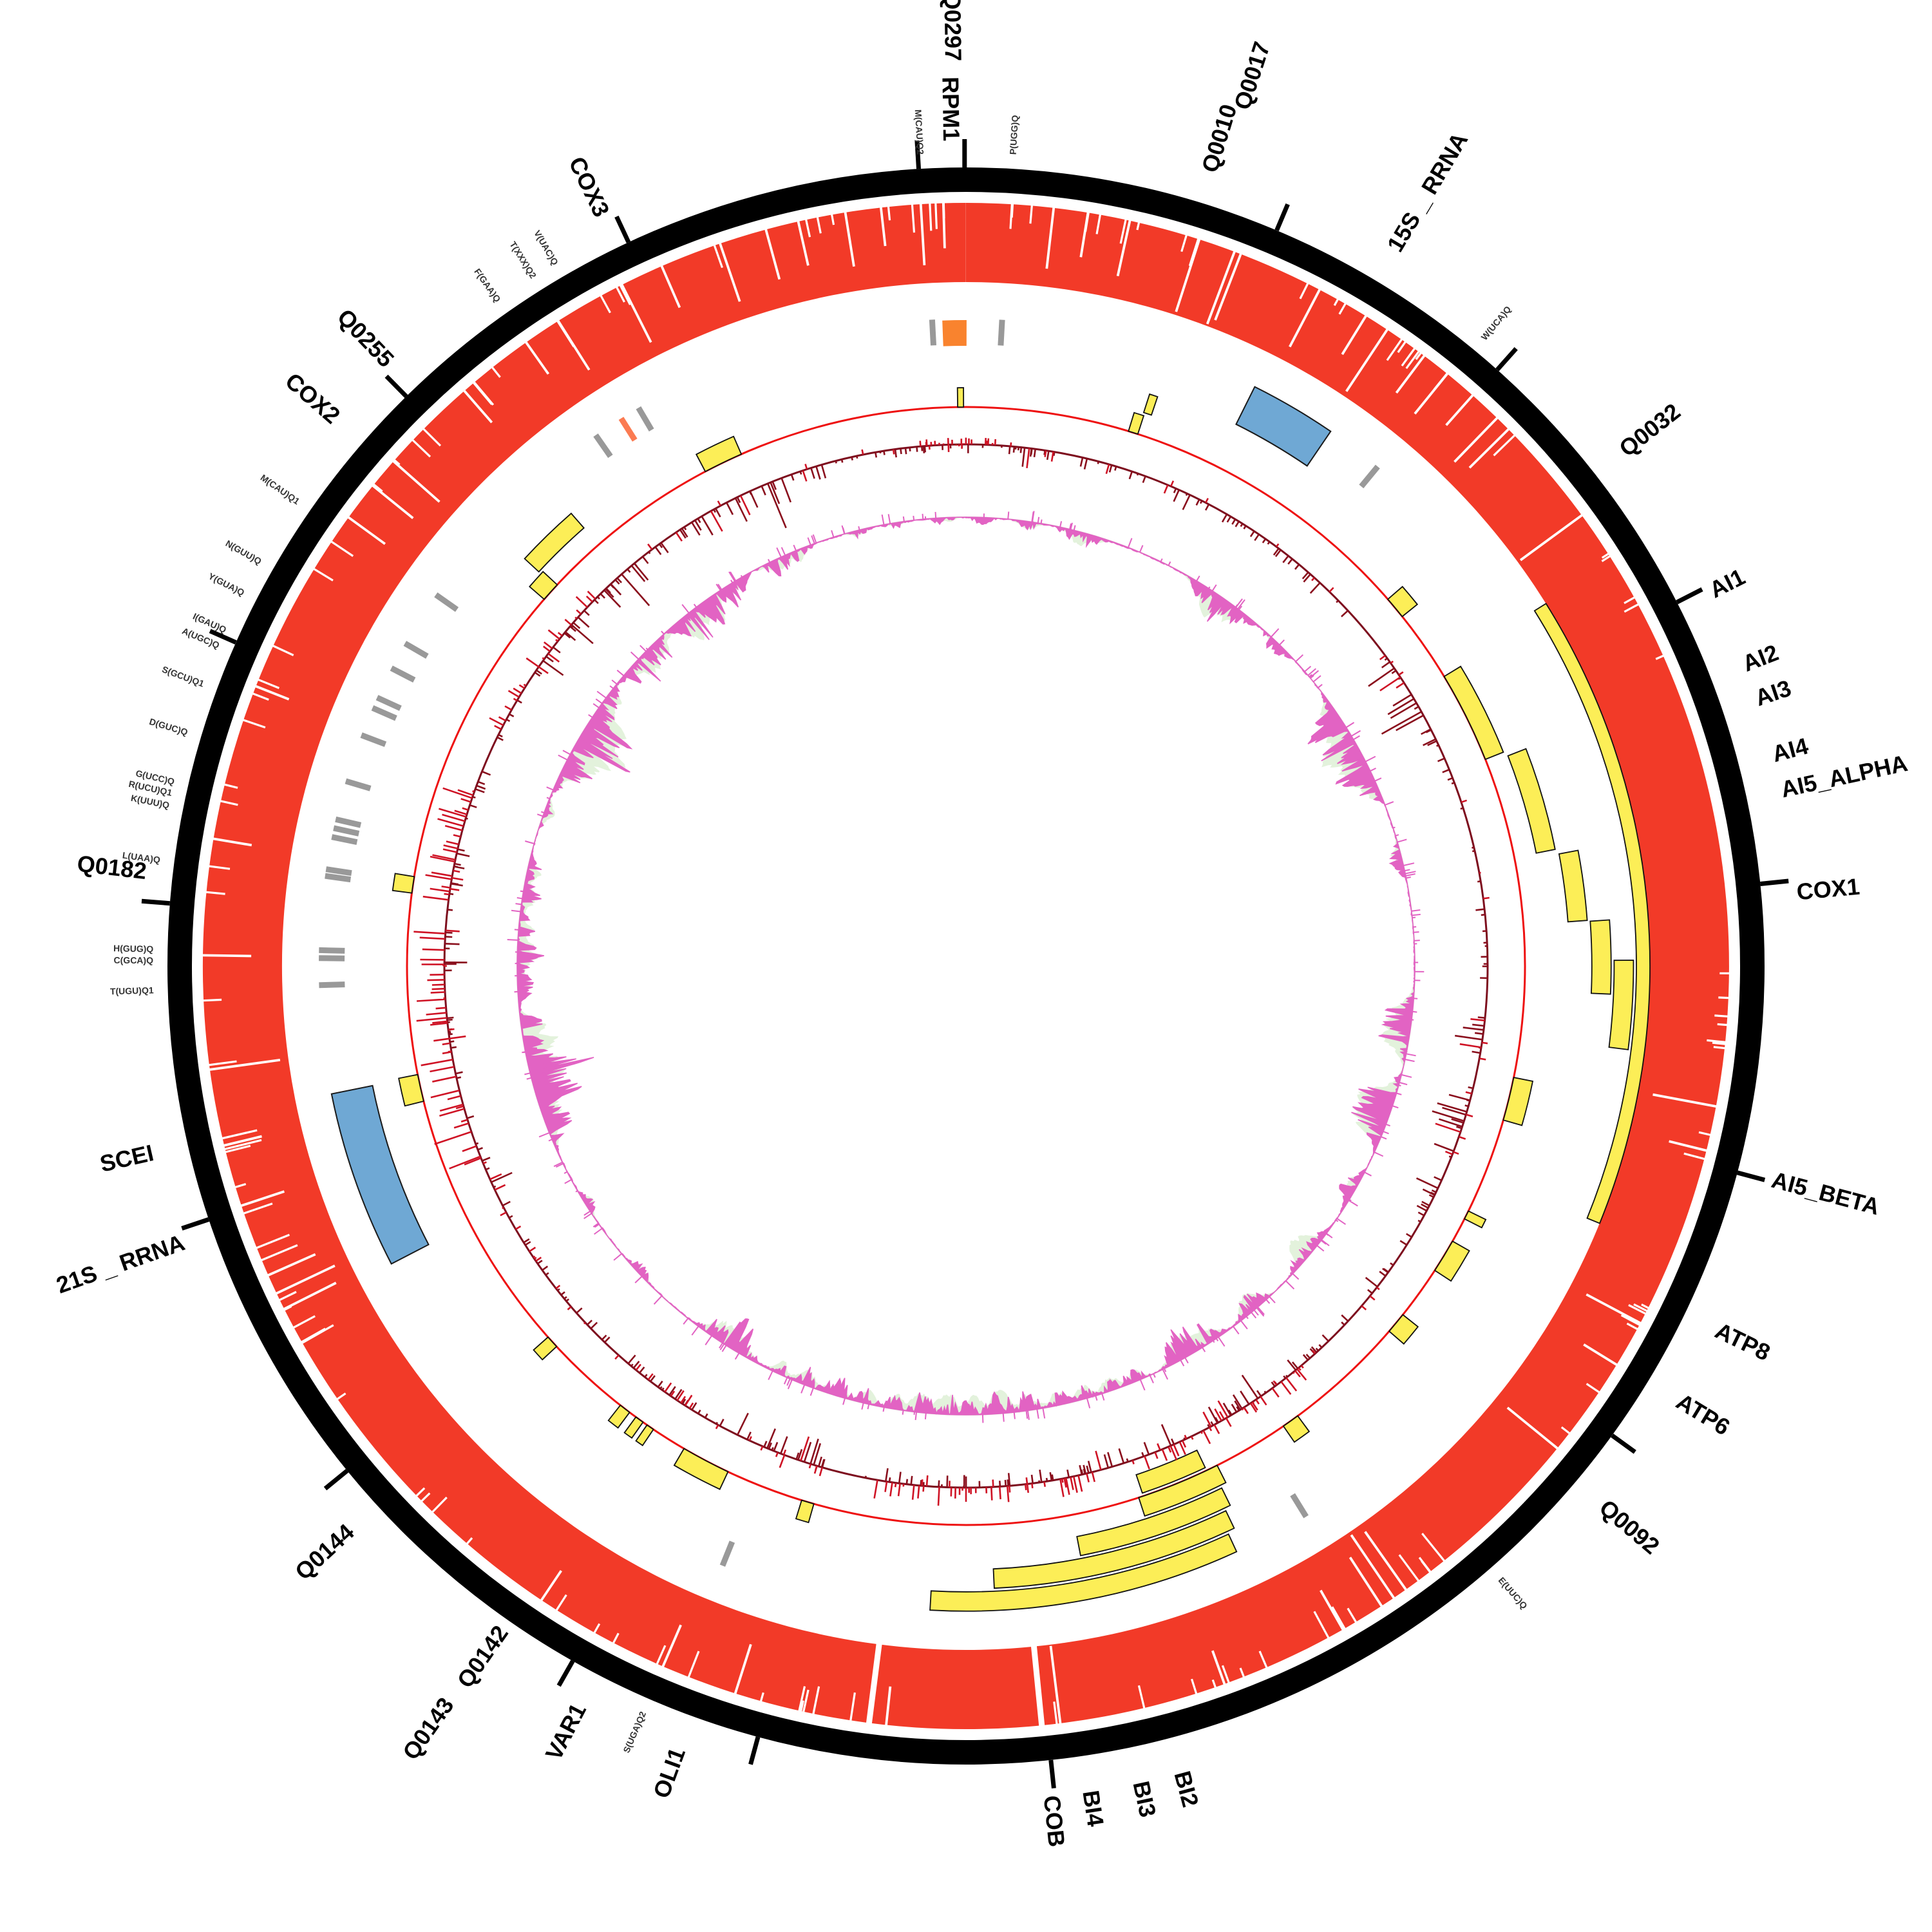  Describe the element at coordinates (132, 990) in the screenshot. I see `svg-text: T(UGU)Q1` at that location.